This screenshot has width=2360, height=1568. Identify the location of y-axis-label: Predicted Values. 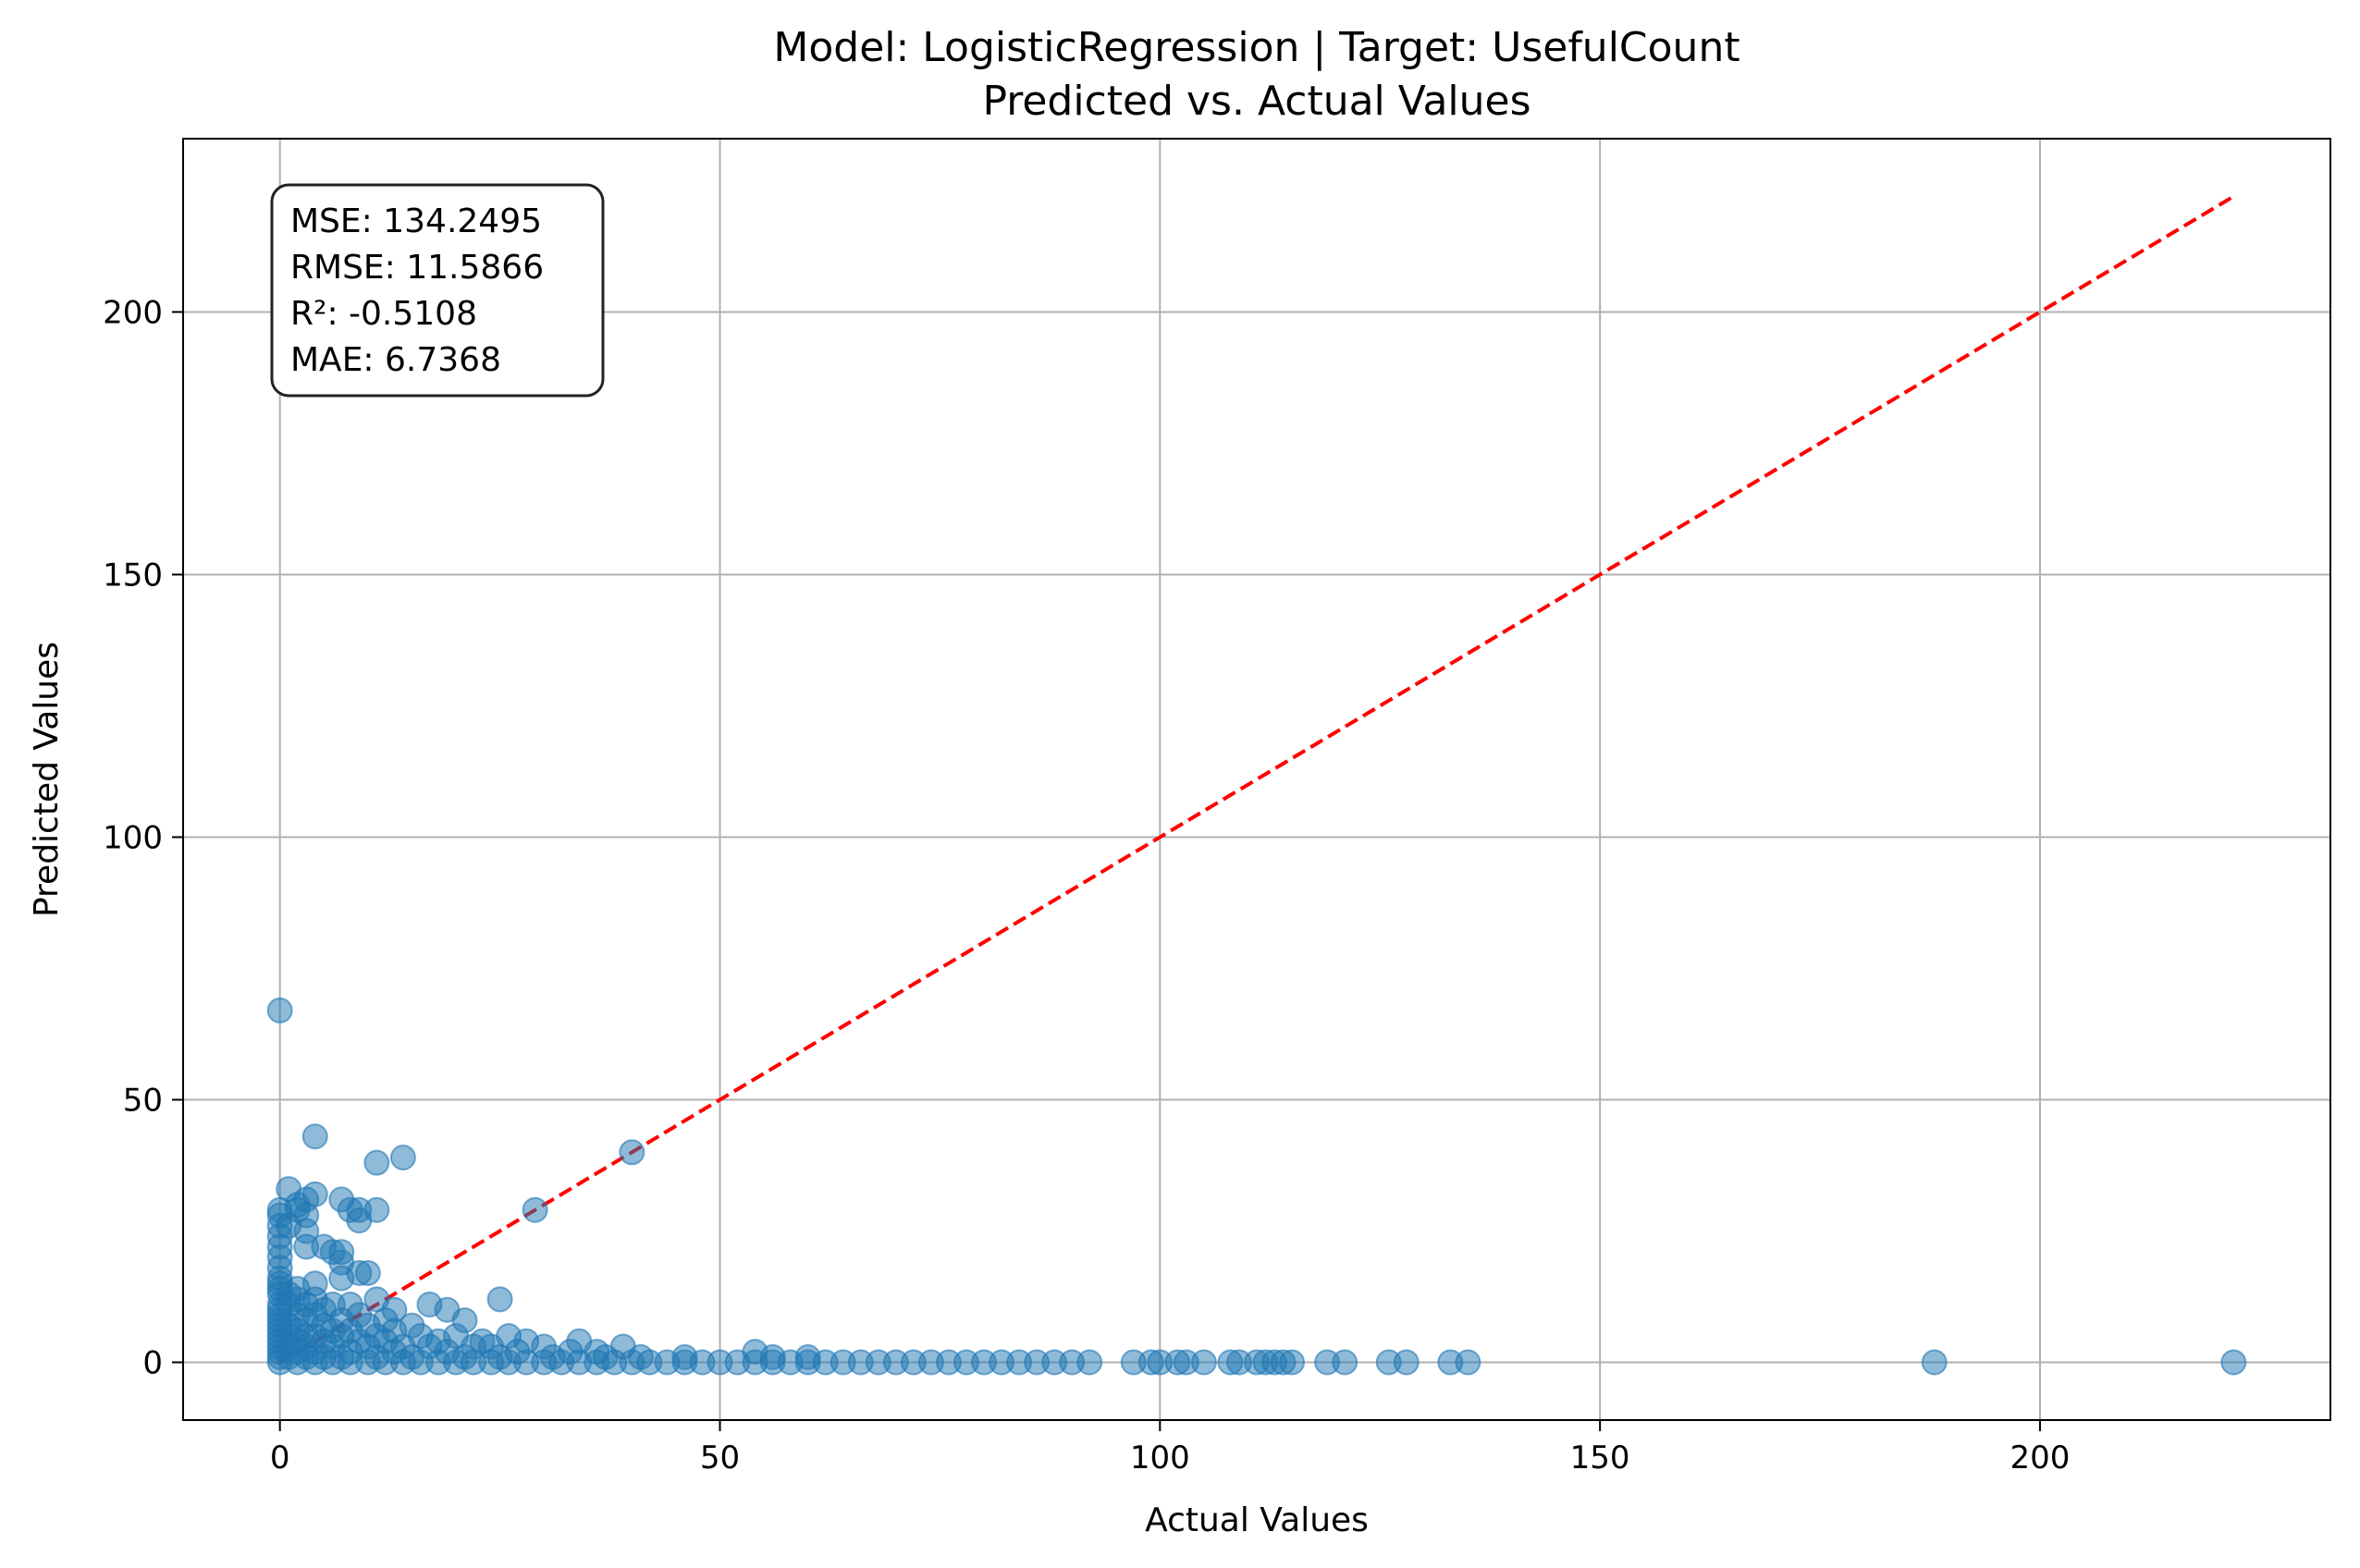
(47, 780).